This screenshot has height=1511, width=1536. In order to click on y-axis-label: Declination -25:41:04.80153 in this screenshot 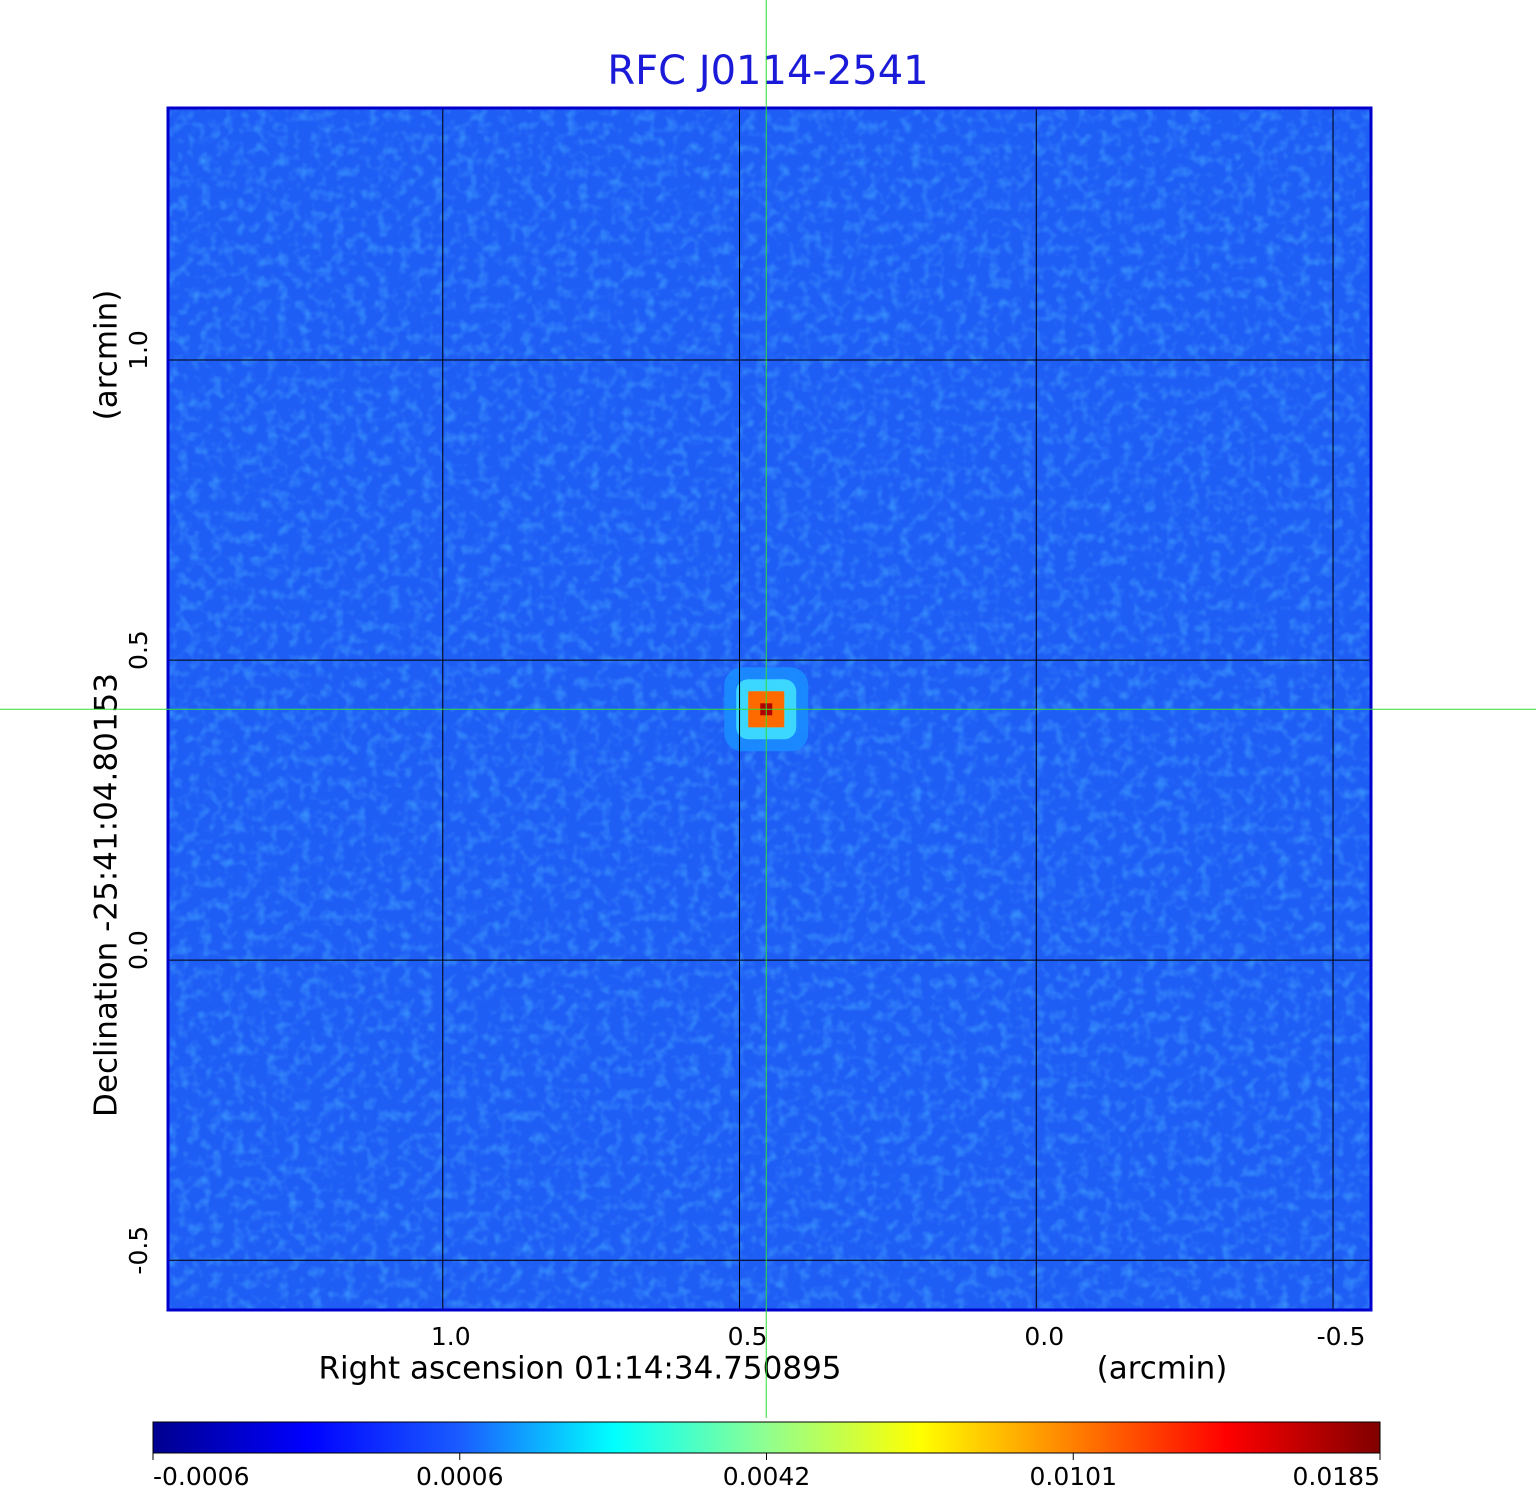, I will do `click(107, 895)`.